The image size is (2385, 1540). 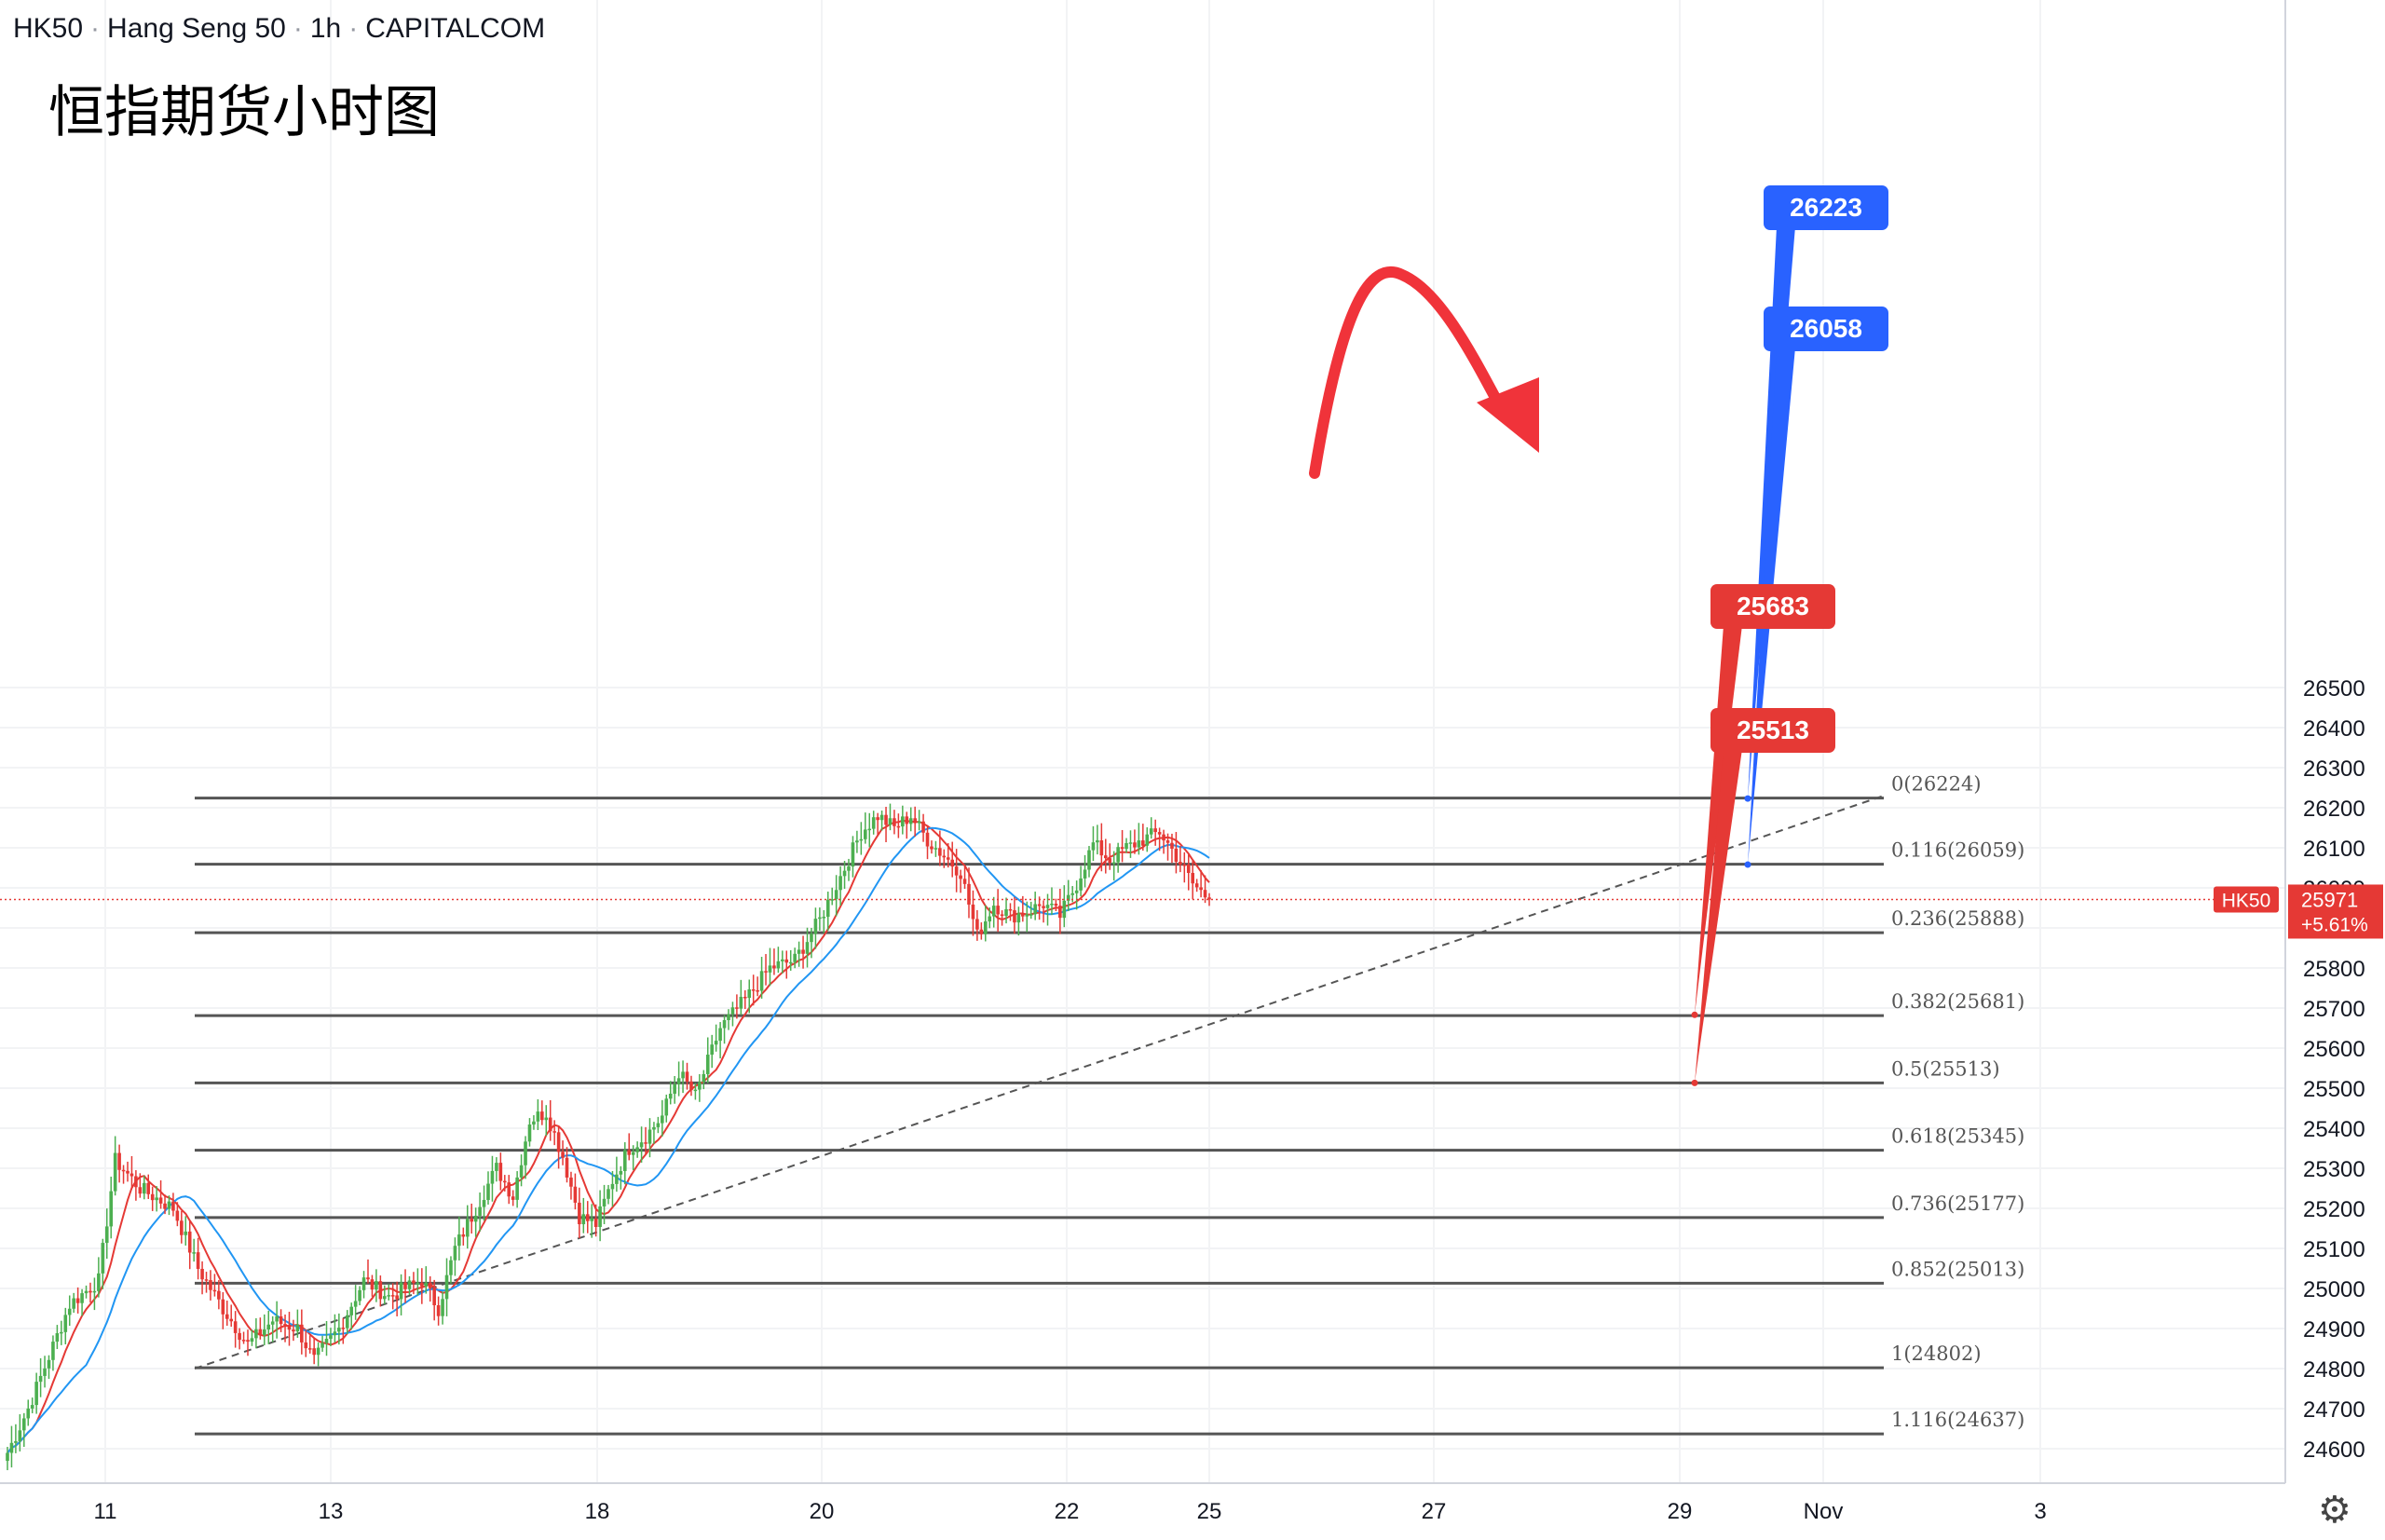 I want to click on y-tick-label: 26400, so click(x=2334, y=729).